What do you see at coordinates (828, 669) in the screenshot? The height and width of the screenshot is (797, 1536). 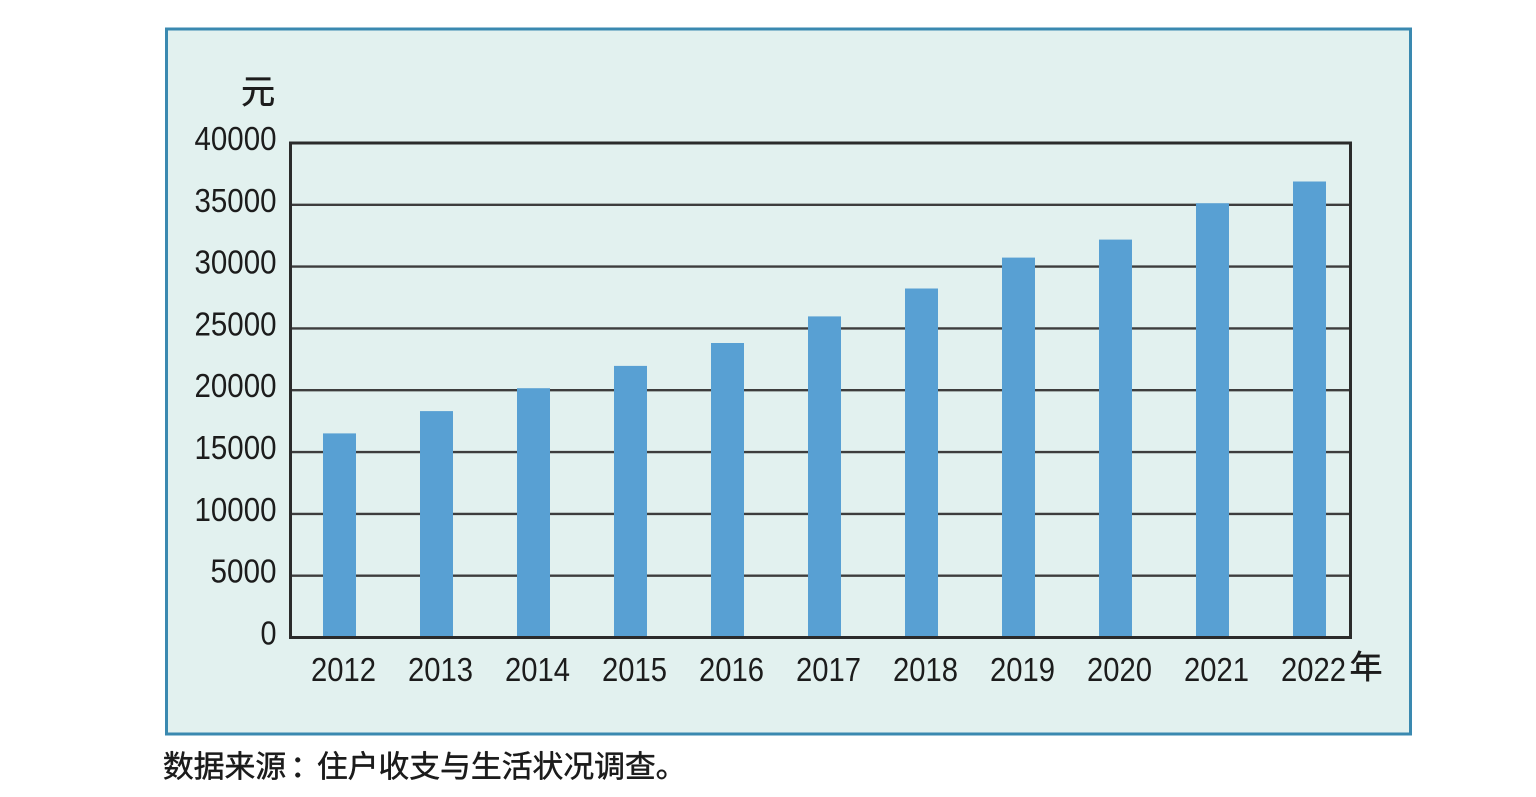 I see `svg-text: 2017` at bounding box center [828, 669].